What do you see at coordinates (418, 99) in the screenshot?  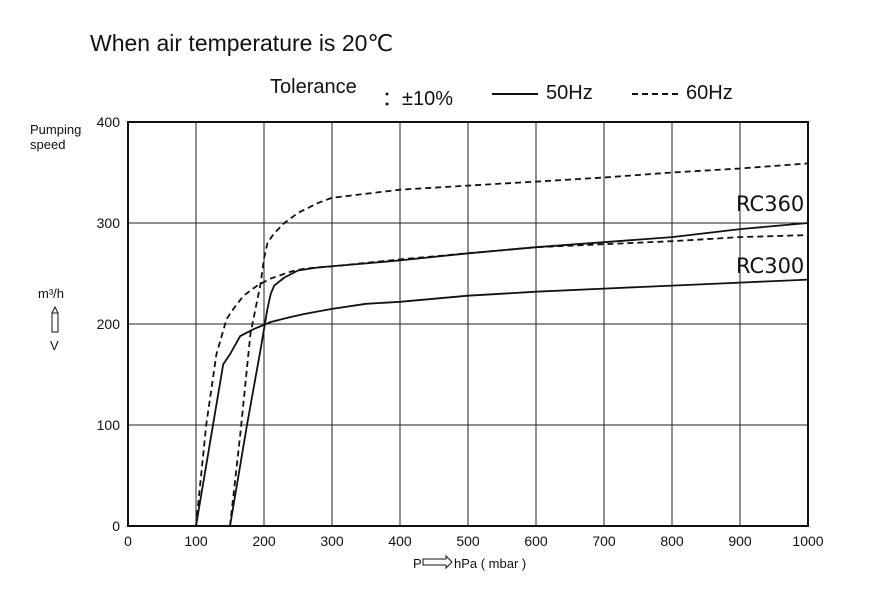 I see `legend-tolerance-value: ：±10%` at bounding box center [418, 99].